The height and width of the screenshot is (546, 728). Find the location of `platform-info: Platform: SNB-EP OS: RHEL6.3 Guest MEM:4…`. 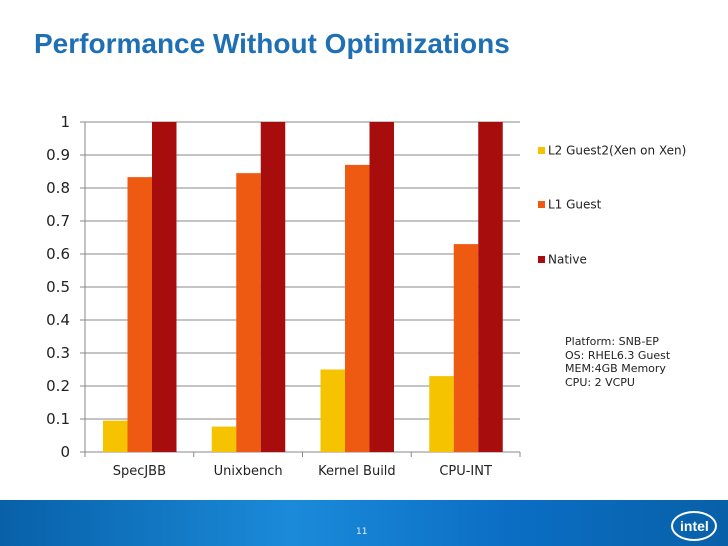

platform-info: Platform: SNB-EP OS: RHEL6.3 Guest MEM:4… is located at coordinates (617, 362).